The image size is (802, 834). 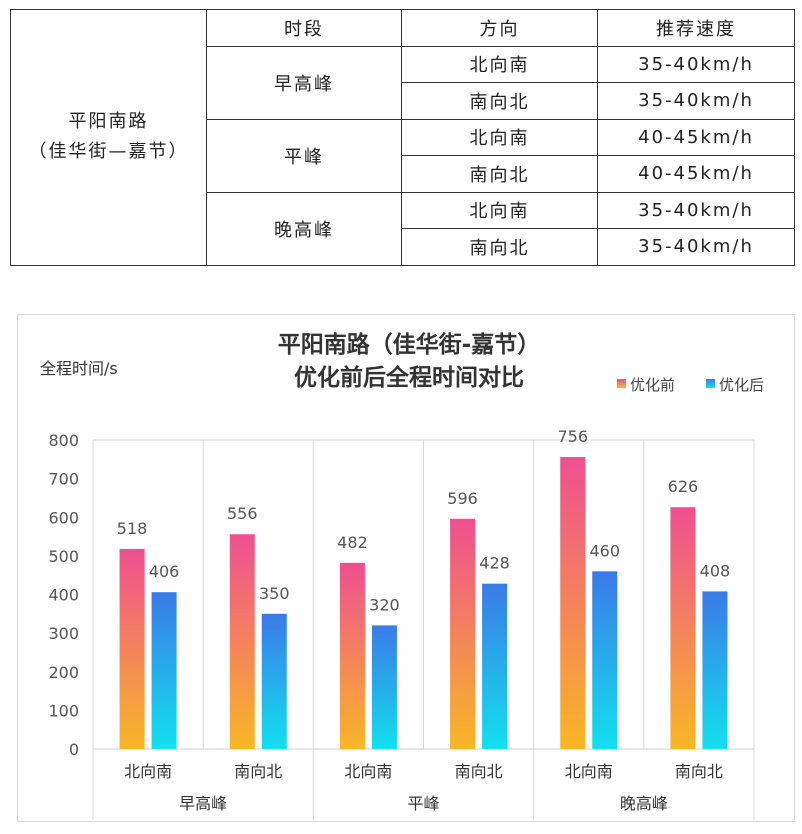 What do you see at coordinates (423, 803) in the screenshot?
I see `x-group-label: 平峰` at bounding box center [423, 803].